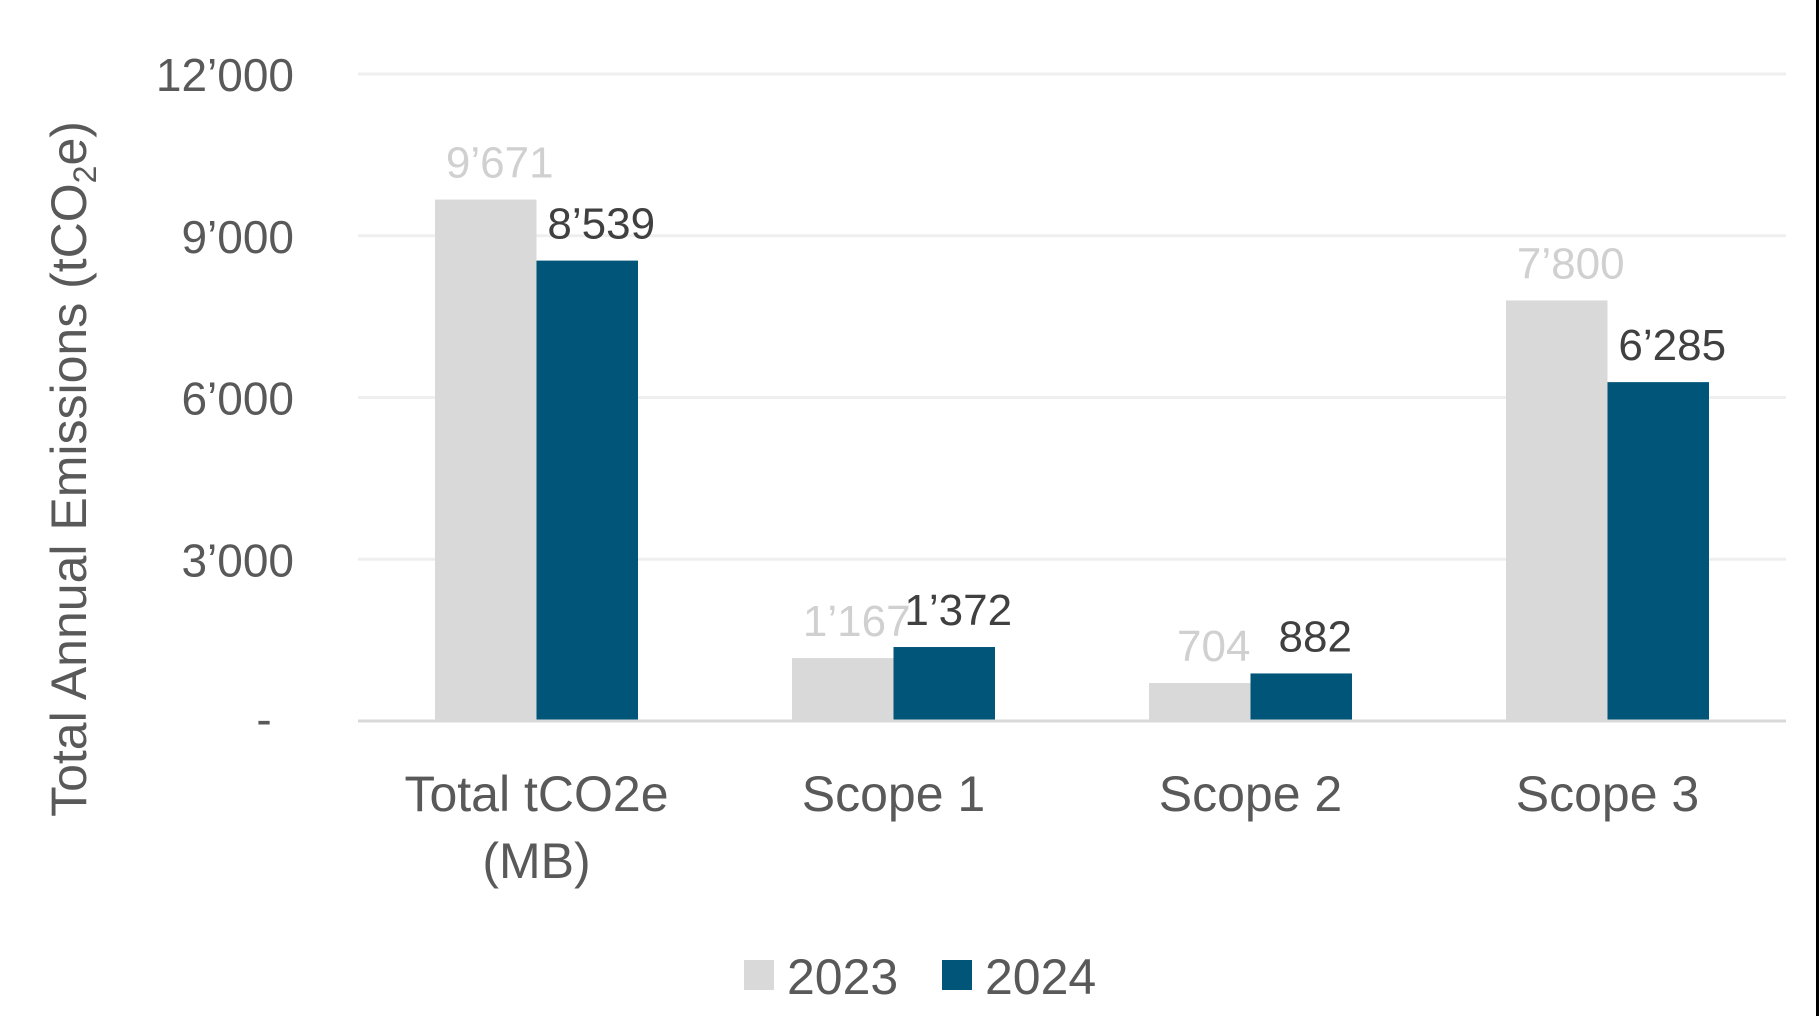 This screenshot has height=1021, width=1819. Describe the element at coordinates (893, 794) in the screenshot. I see `category-label: Scope 1` at that location.